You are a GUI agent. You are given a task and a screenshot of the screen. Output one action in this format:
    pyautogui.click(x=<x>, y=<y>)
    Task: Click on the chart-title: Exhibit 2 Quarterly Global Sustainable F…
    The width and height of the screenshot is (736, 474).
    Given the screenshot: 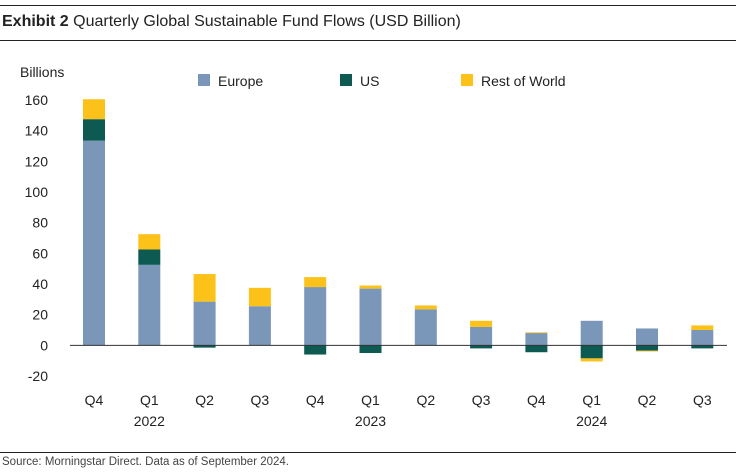 What is the action you would take?
    pyautogui.click(x=231, y=22)
    